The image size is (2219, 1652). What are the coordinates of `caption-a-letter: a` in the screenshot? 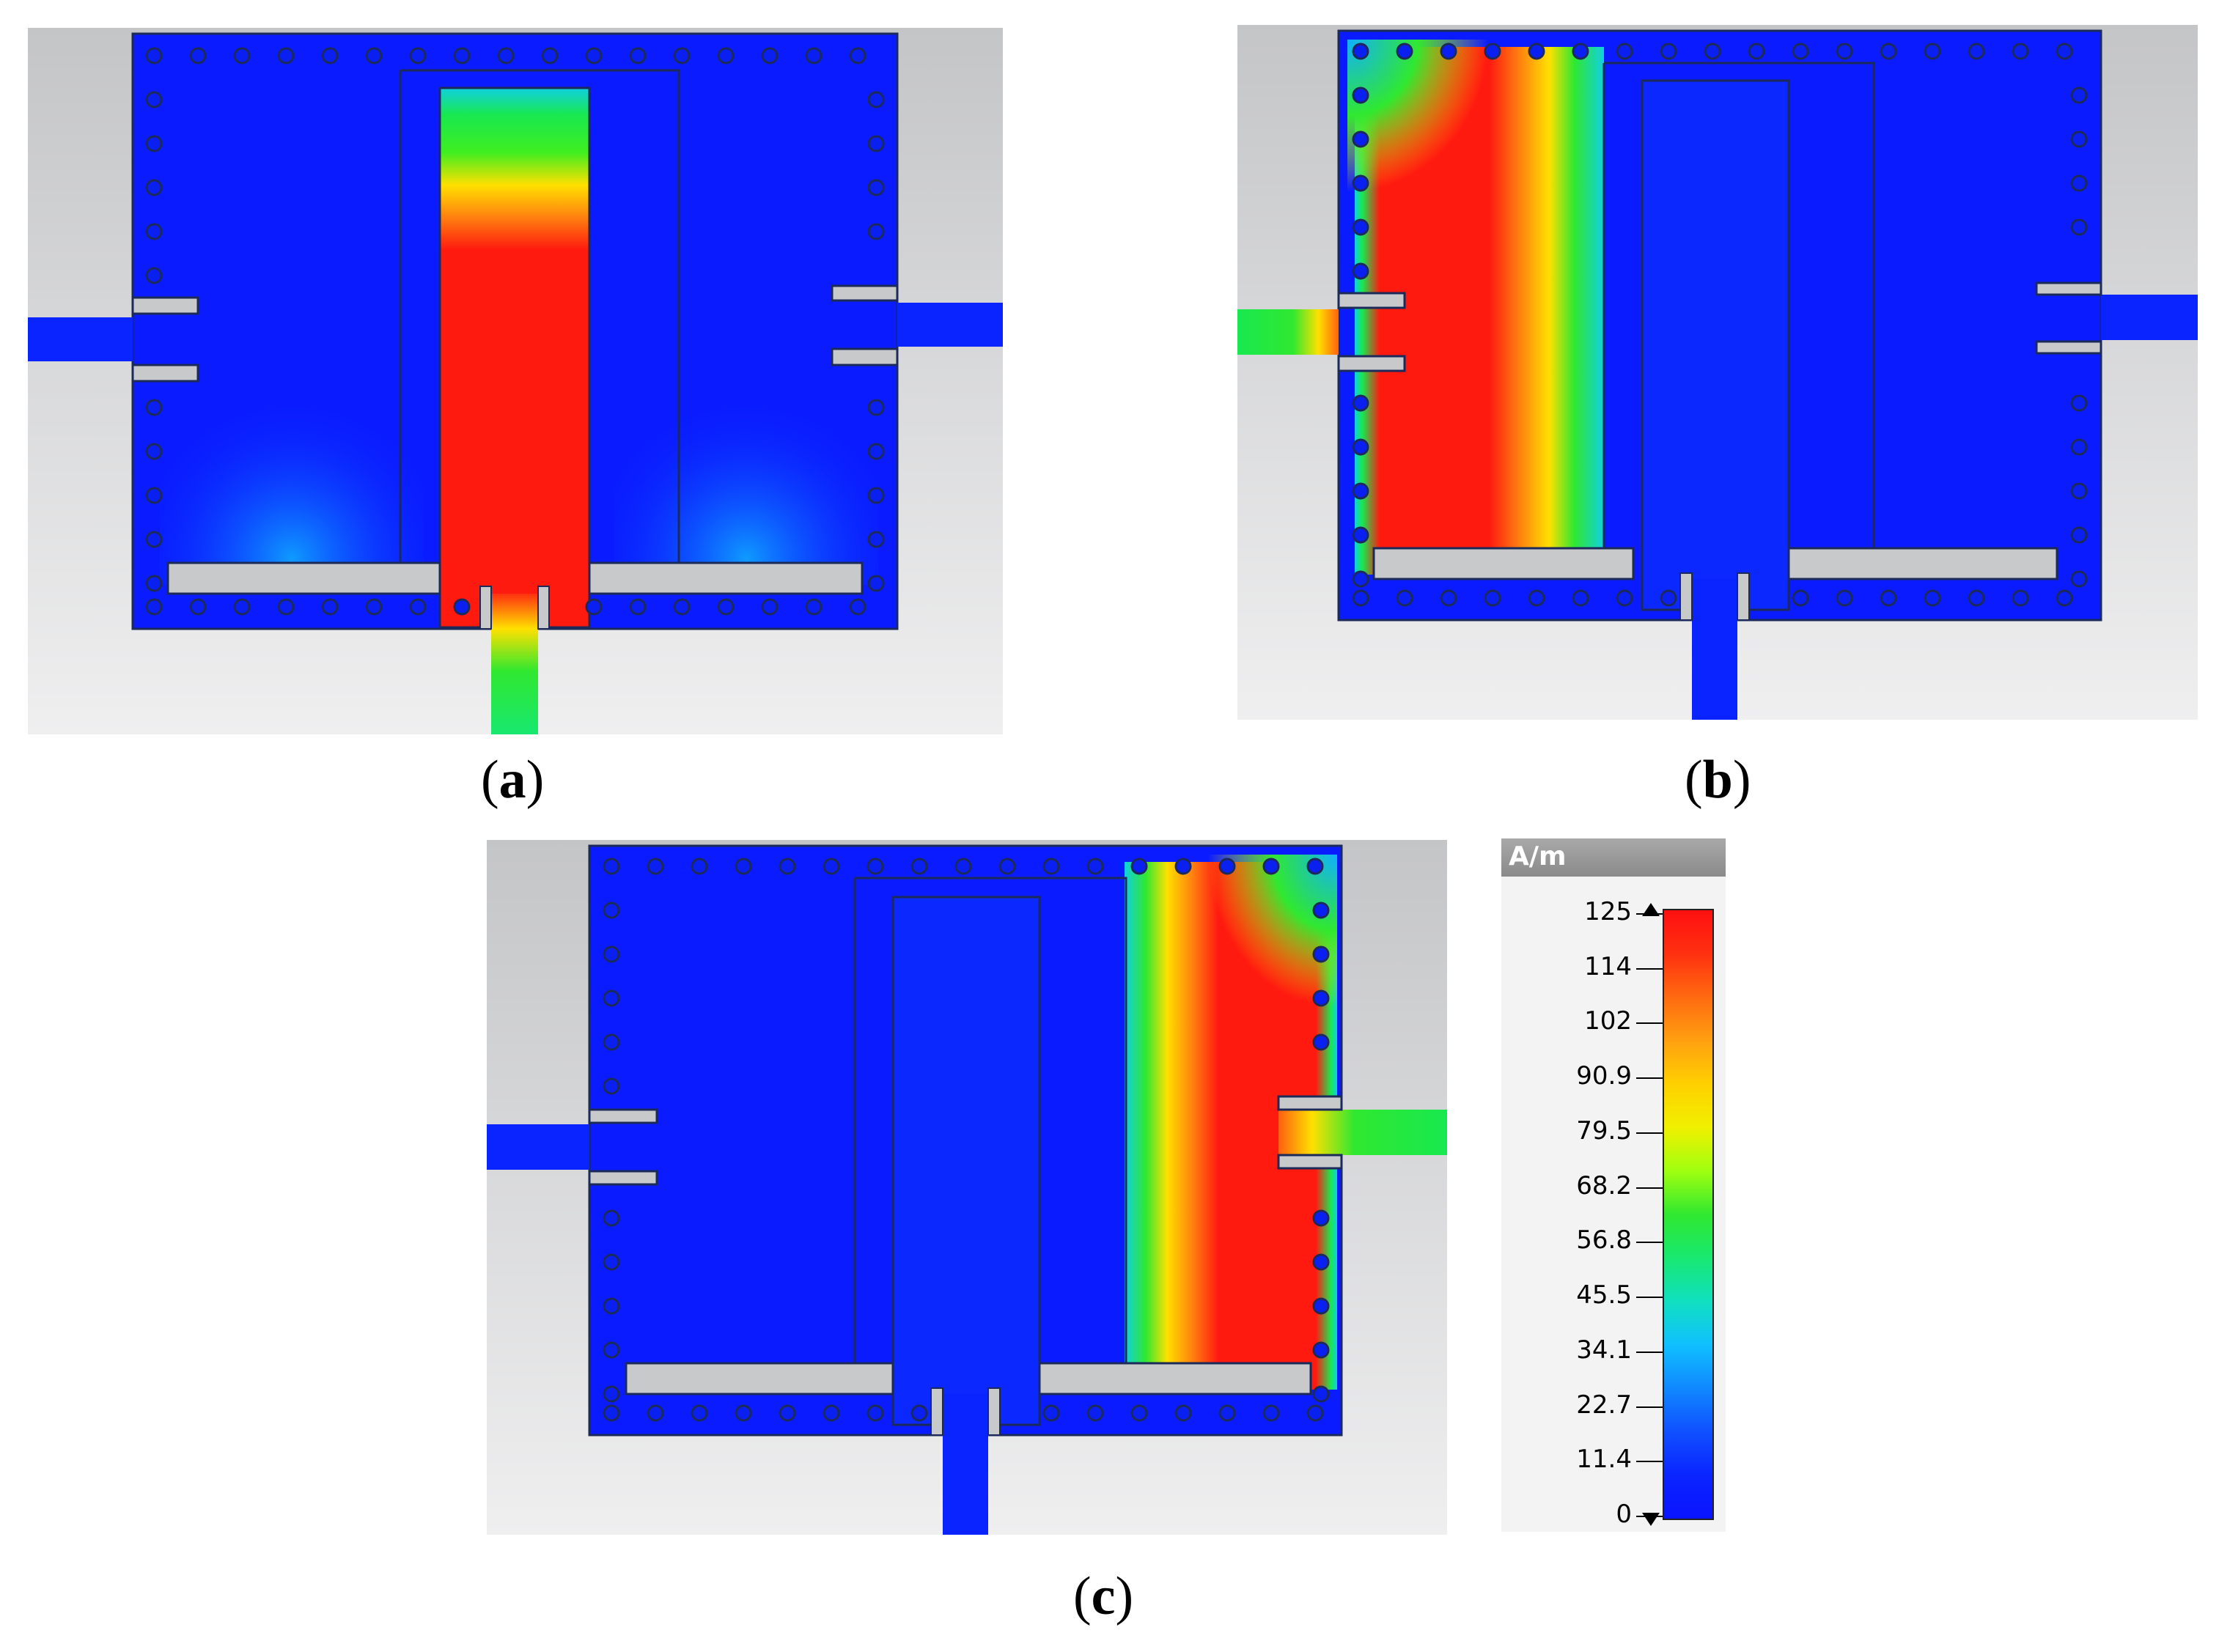 It's located at (512, 780).